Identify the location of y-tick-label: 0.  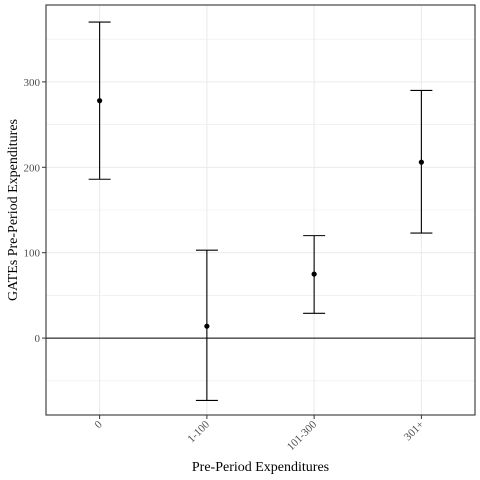
(38, 339).